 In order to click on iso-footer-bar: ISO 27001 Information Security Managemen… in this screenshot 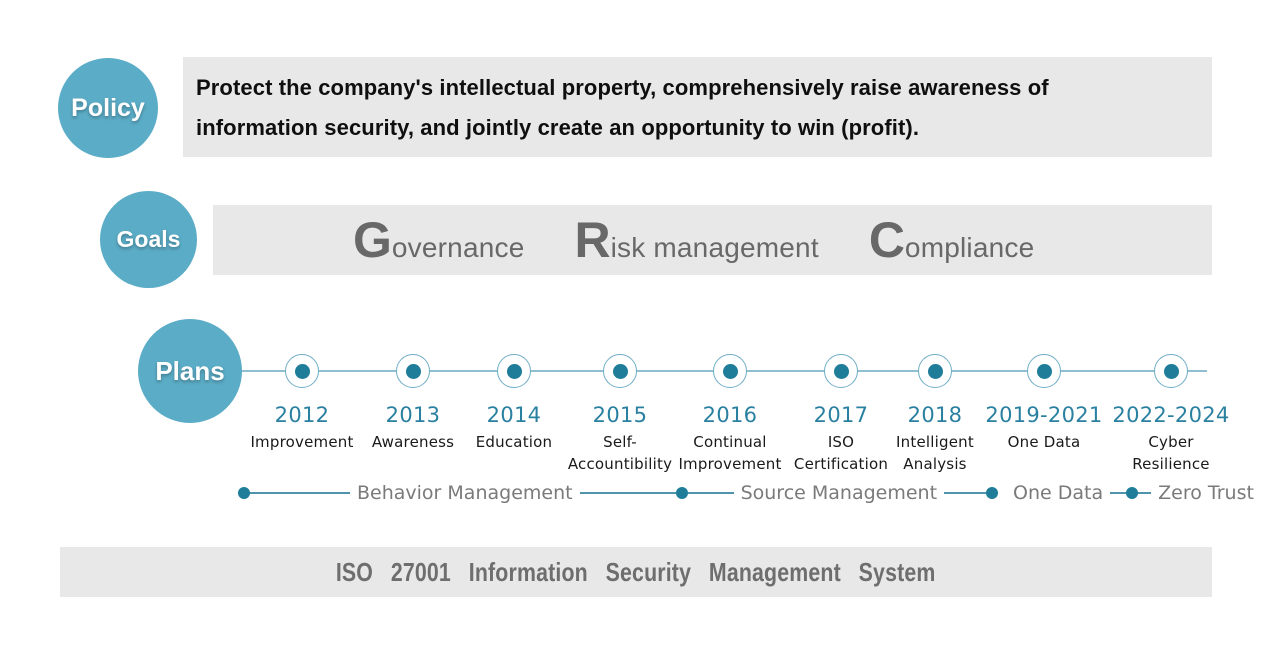, I will do `click(636, 572)`.